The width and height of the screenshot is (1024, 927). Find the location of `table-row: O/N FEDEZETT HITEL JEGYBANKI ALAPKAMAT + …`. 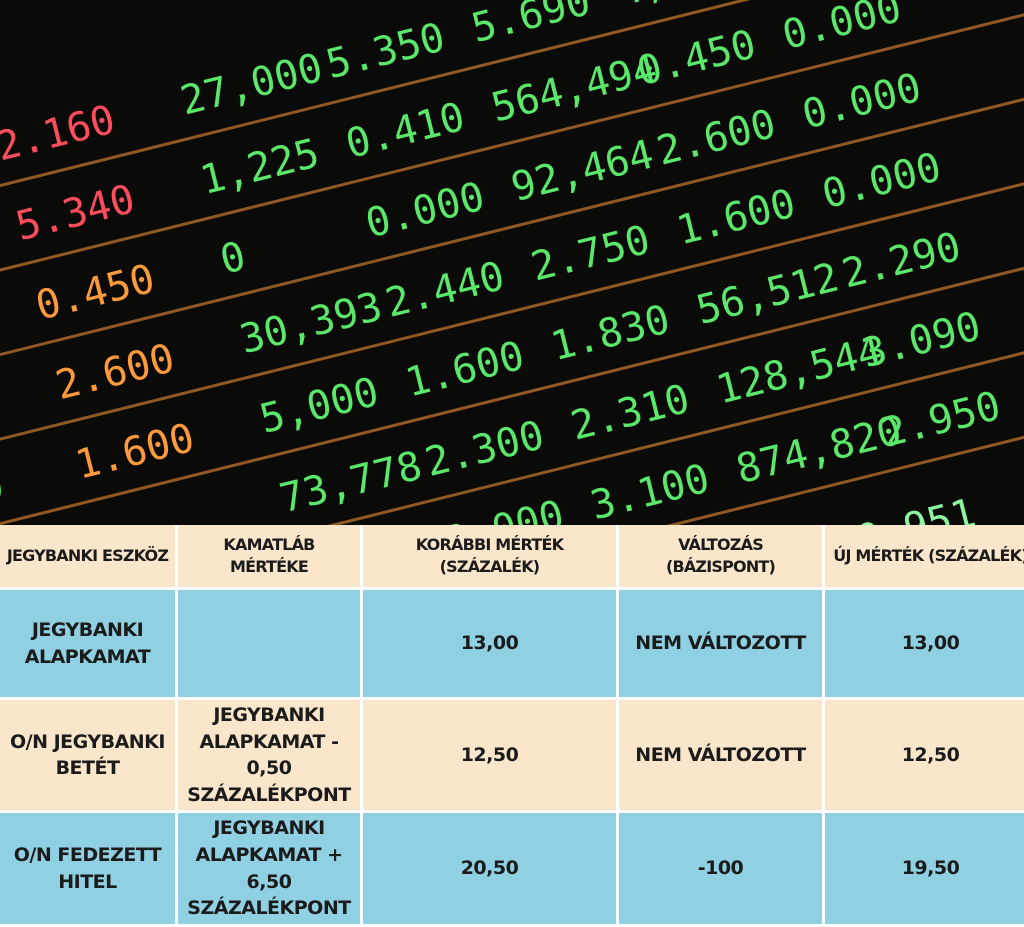

table-row: O/N FEDEZETT HITEL JEGYBANKI ALAPKAMAT + … is located at coordinates (512, 868).